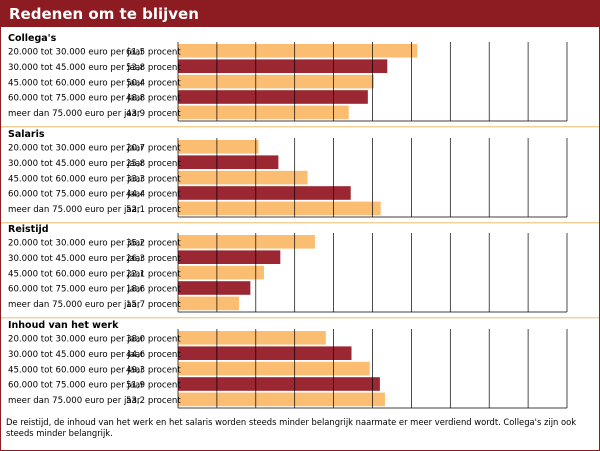  What do you see at coordinates (153, 179) in the screenshot?
I see `row-value: 33,3 procent` at bounding box center [153, 179].